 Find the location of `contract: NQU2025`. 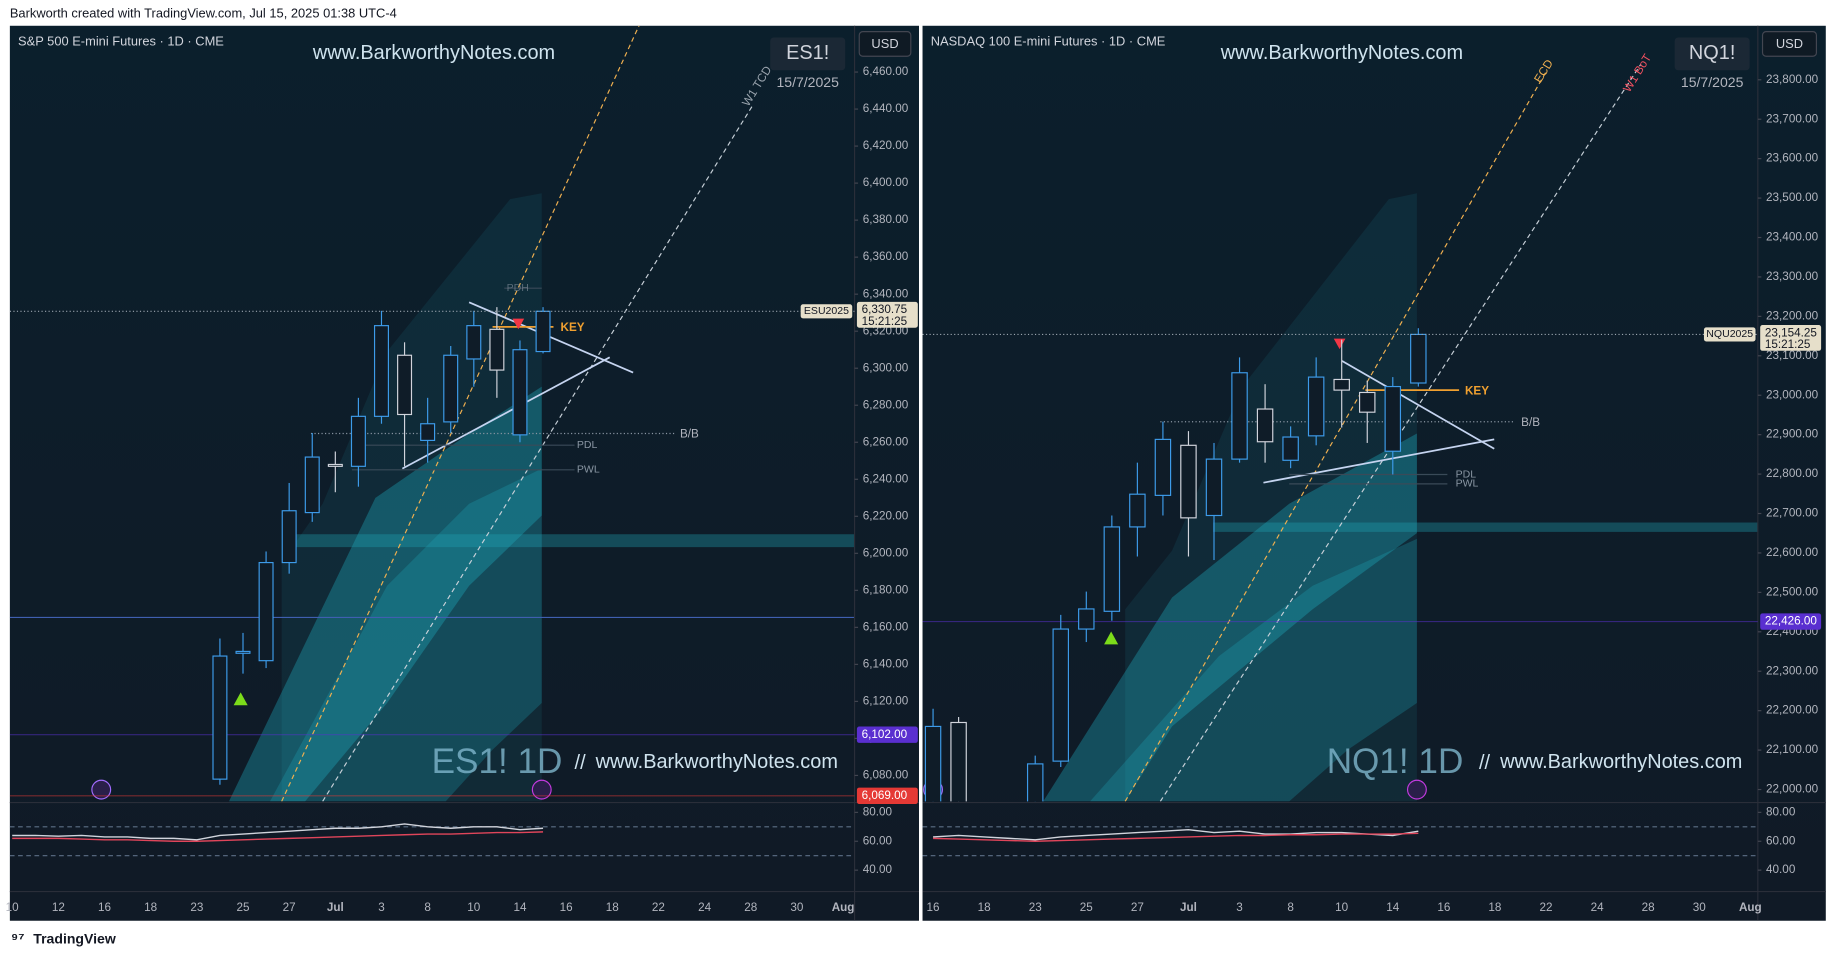

contract: NQU2025 is located at coordinates (1729, 334).